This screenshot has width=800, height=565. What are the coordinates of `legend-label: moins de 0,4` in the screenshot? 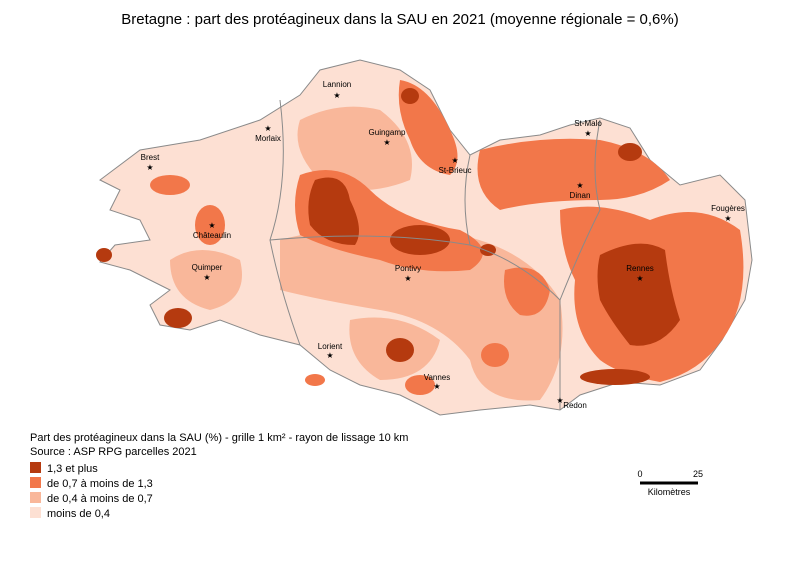 It's located at (78, 514).